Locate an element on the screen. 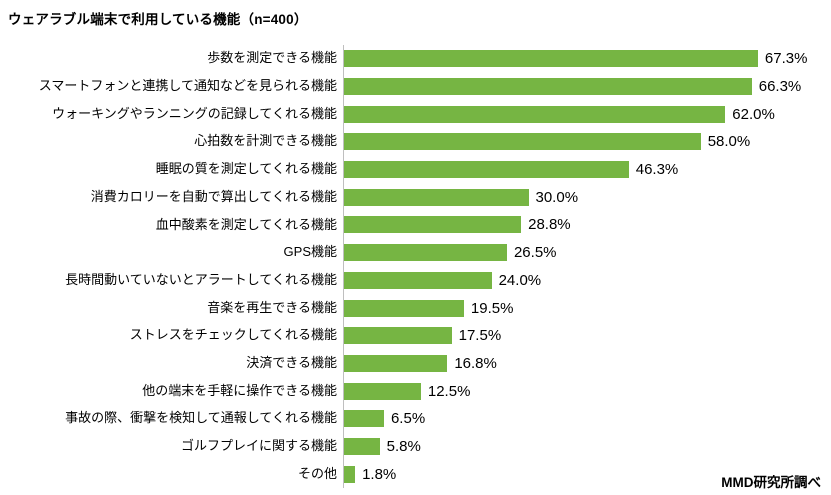 Image resolution: width=831 pixels, height=495 pixels. plot-area: 58.0% is located at coordinates (583, 142).